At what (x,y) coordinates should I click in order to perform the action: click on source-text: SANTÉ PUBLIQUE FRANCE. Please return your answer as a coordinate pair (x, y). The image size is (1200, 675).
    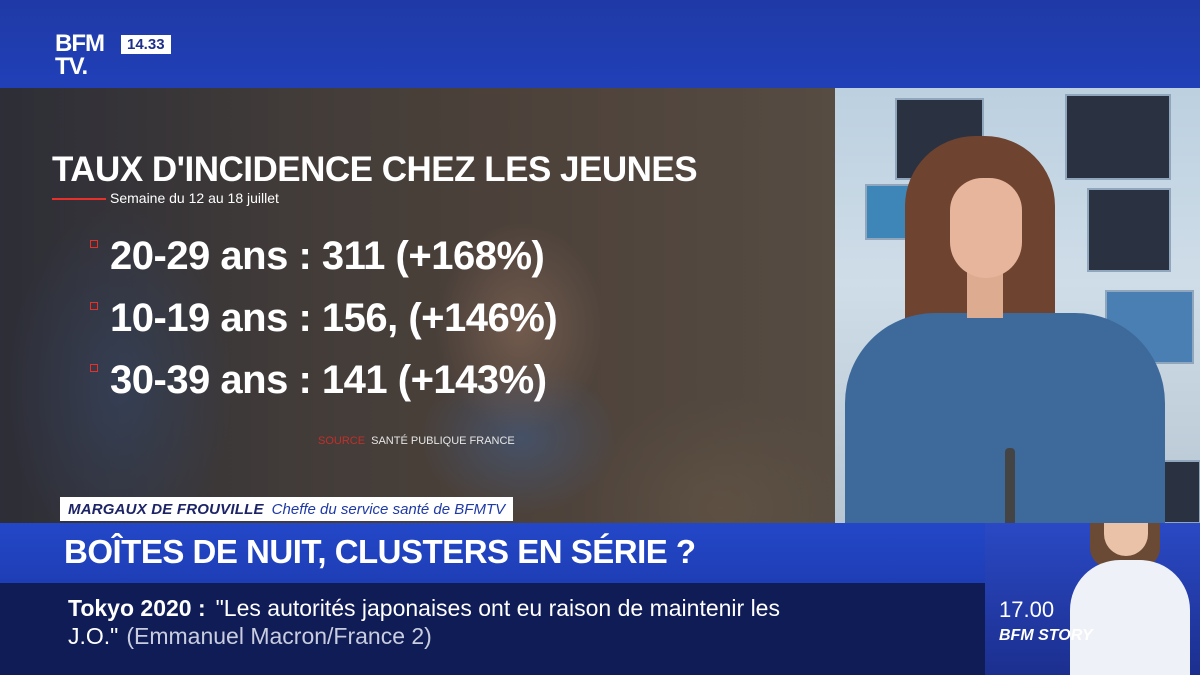
    Looking at the image, I should click on (443, 441).